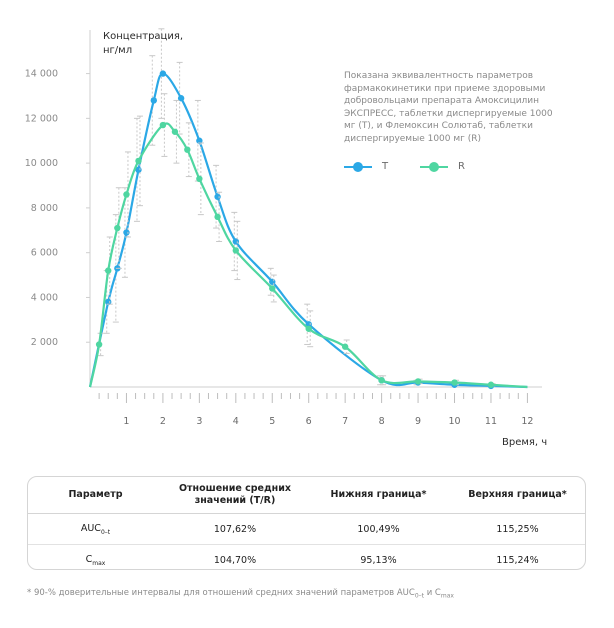 The image size is (614, 628). Describe the element at coordinates (41, 118) in the screenshot. I see `y-tick-label: 12 000` at that location.